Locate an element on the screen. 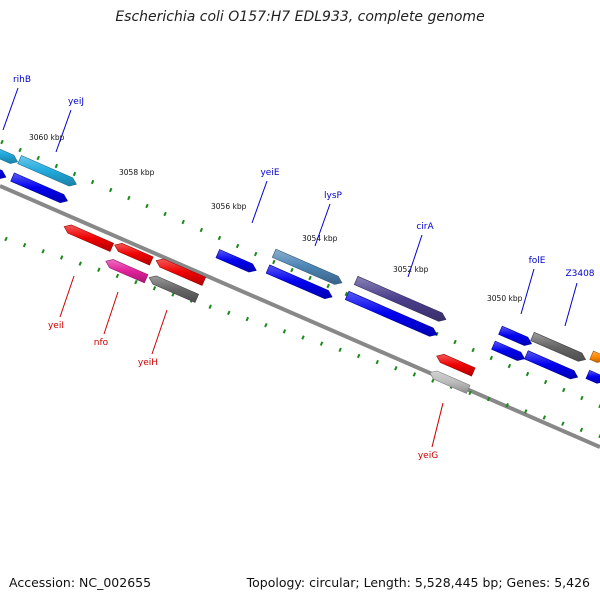  forward-gene-label: lysP is located at coordinates (333, 196).